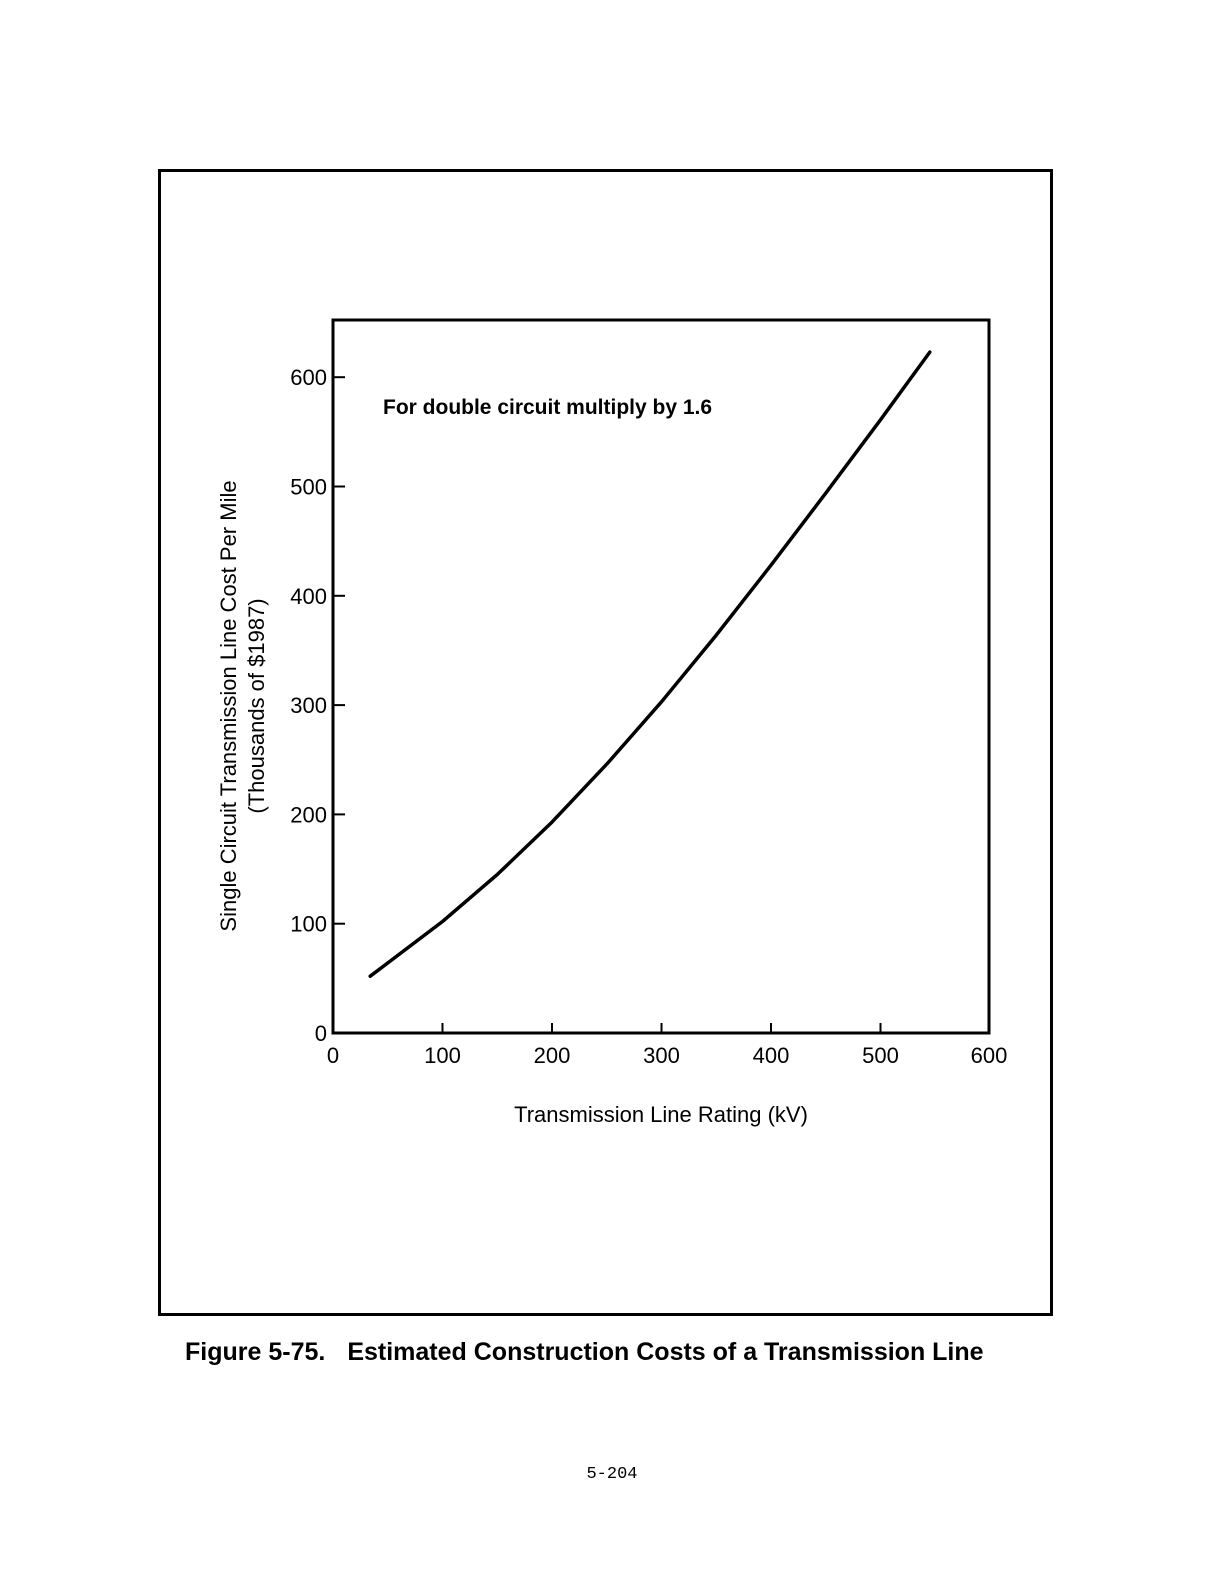  What do you see at coordinates (308, 487) in the screenshot?
I see `y-tick-label: 500` at bounding box center [308, 487].